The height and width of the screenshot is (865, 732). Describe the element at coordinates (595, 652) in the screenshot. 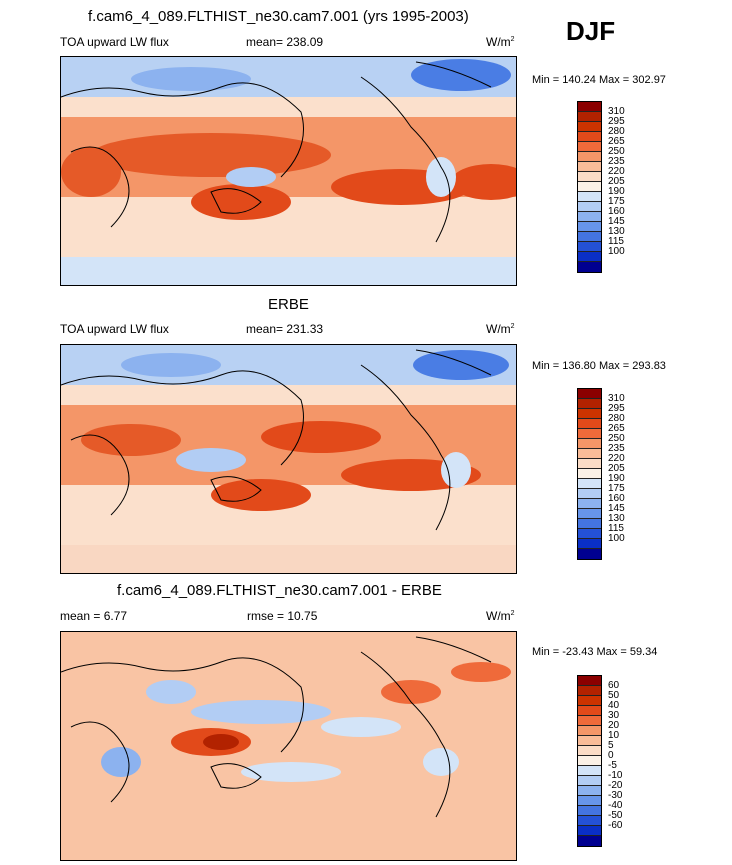

I see `panel3-minmax-label: Min = -23.43 Max = 59.34` at that location.